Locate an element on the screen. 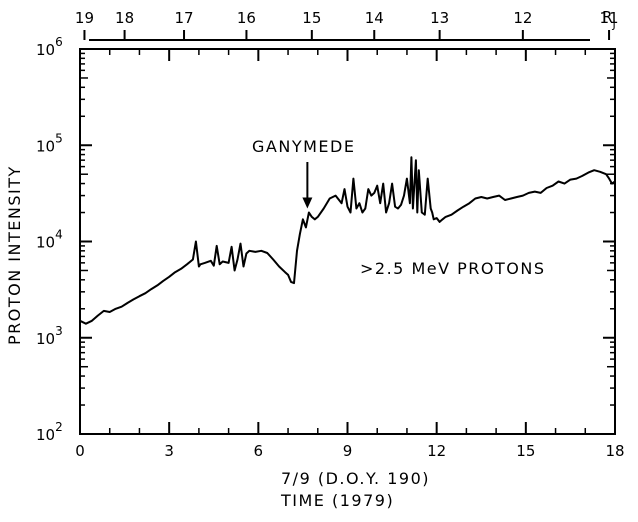 The width and height of the screenshot is (638, 522). top-axis-label: RJ is located at coordinates (609, 19).